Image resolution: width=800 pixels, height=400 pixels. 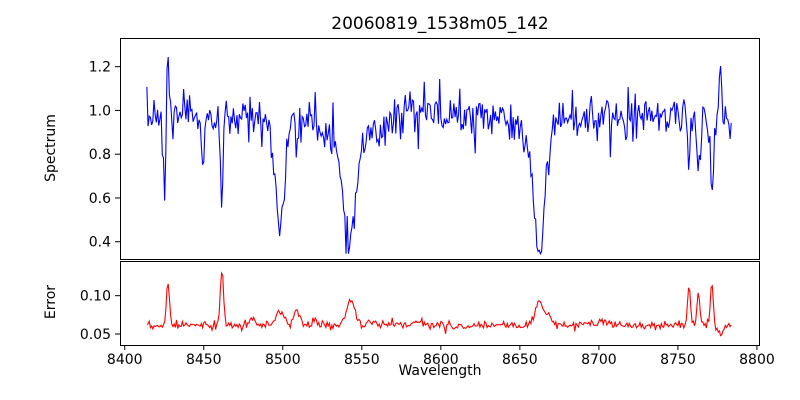 I want to click on wavelength-xtick-label: 8800, so click(x=757, y=360).